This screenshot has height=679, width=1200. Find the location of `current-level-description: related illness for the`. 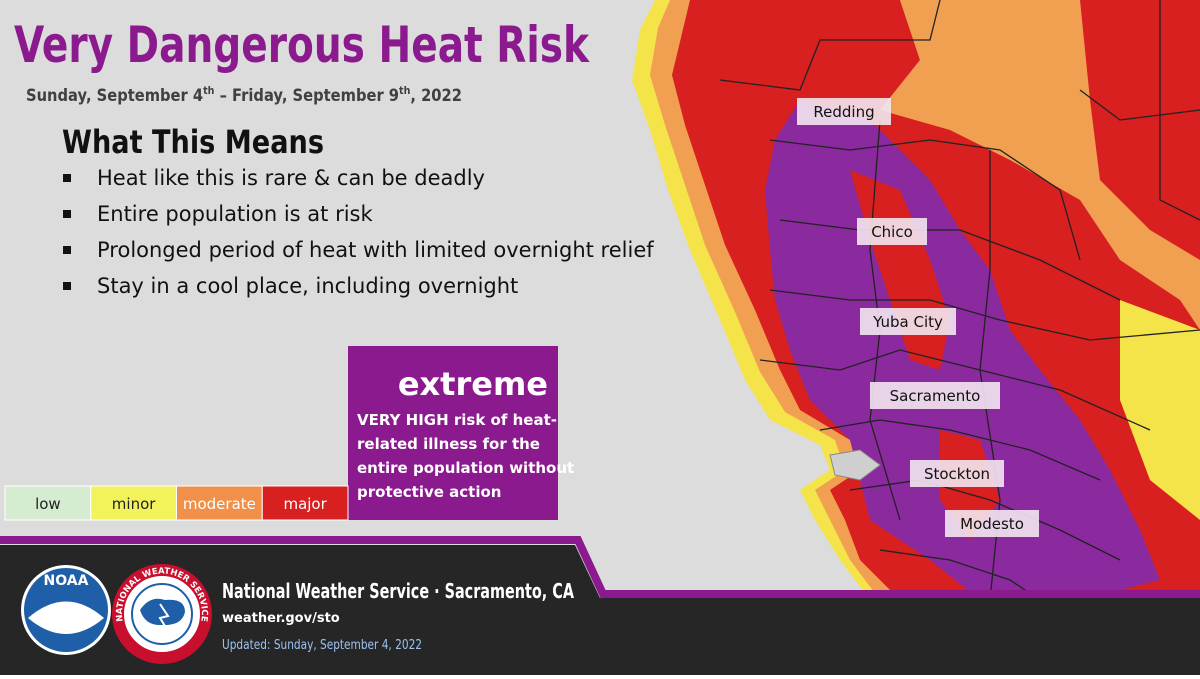

current-level-description: related illness for the is located at coordinates (448, 444).